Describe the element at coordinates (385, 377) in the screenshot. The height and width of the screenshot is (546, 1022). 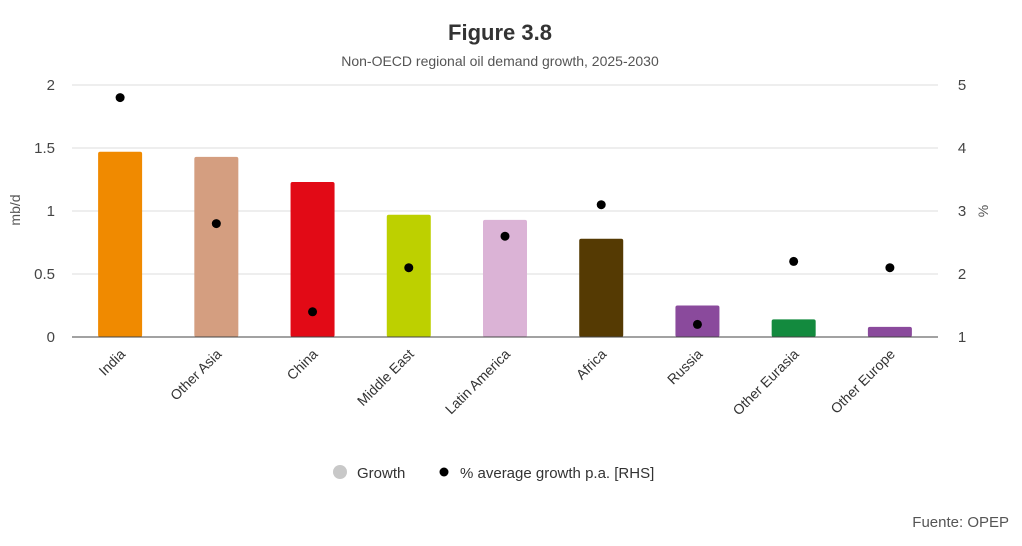
I see `x-tick-label: Middle East` at that location.